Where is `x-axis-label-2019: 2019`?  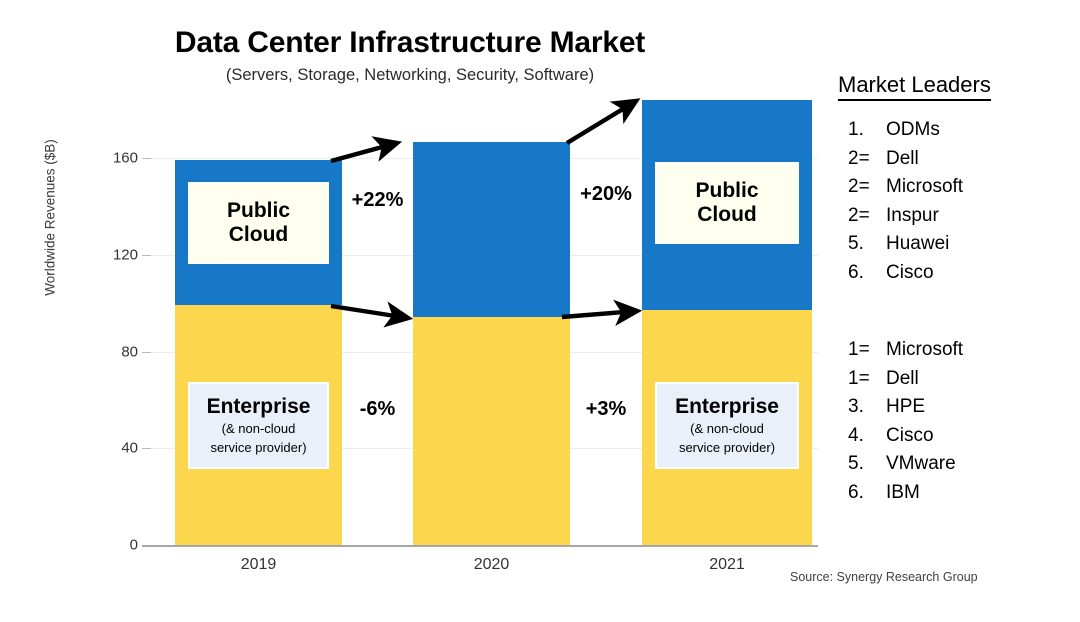 x-axis-label-2019: 2019 is located at coordinates (258, 564).